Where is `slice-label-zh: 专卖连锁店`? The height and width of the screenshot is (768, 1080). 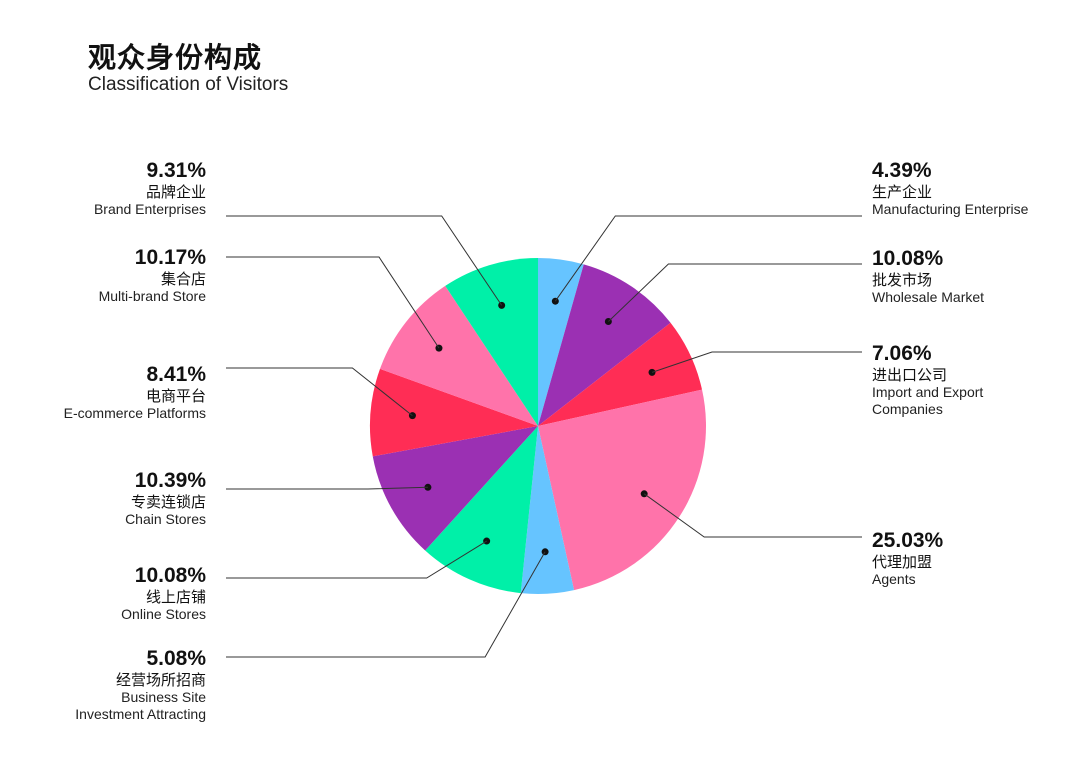
slice-label-zh: 专卖连锁店 is located at coordinates (168, 502).